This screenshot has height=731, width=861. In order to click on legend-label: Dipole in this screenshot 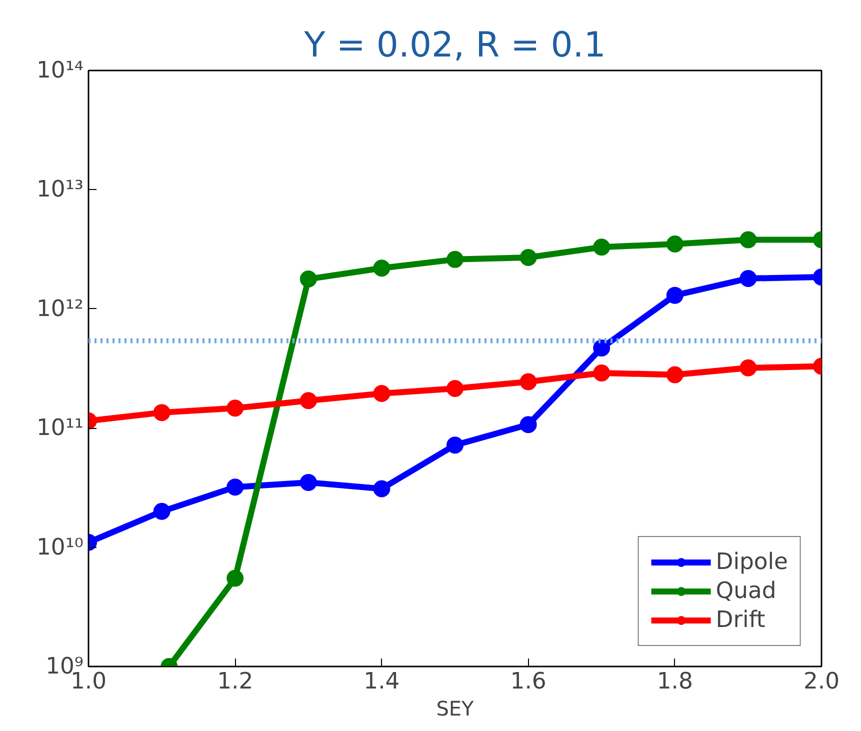, I will do `click(752, 562)`.